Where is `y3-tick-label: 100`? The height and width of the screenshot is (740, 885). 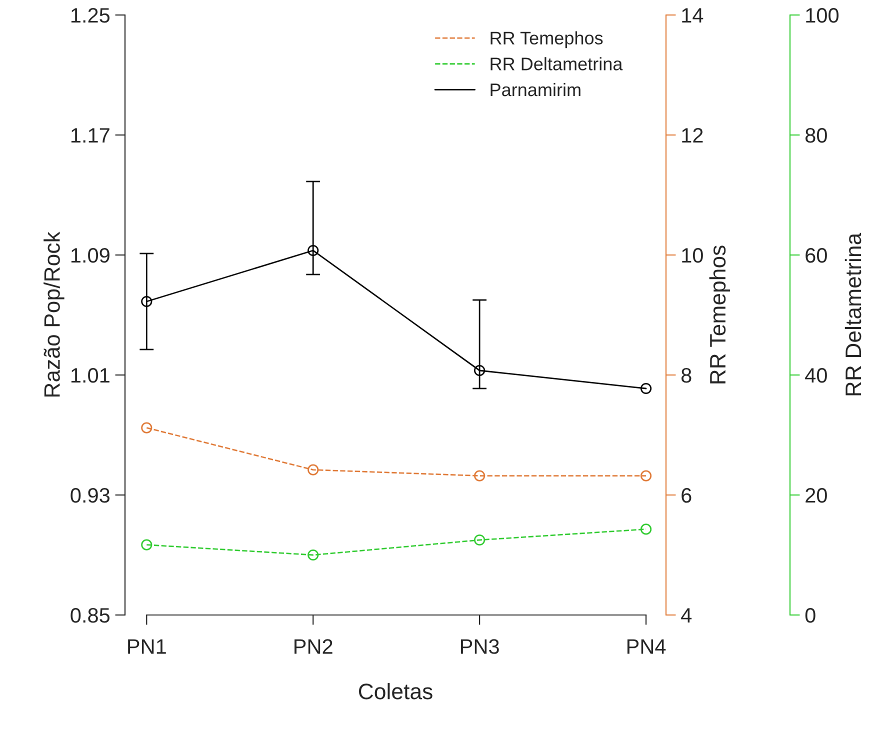 y3-tick-label: 100 is located at coordinates (822, 15).